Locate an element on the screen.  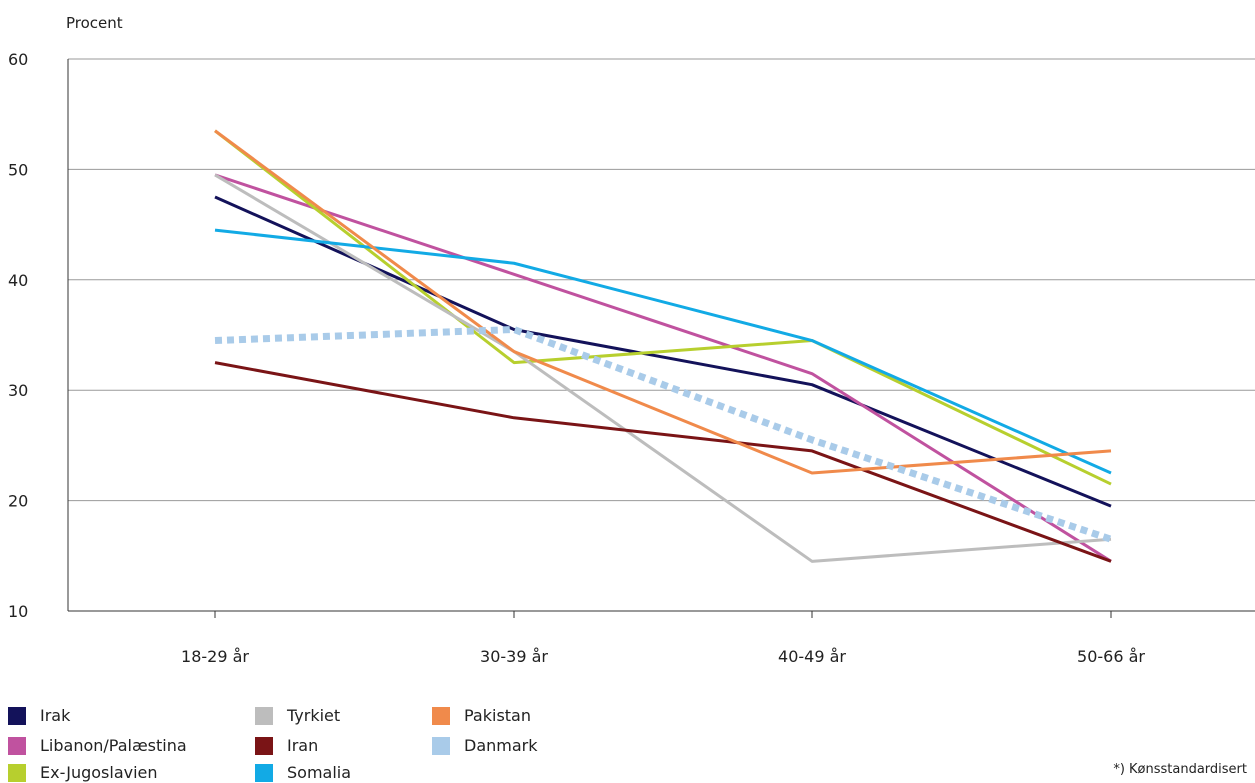
y-tick-label: 30 is located at coordinates (18, 390).